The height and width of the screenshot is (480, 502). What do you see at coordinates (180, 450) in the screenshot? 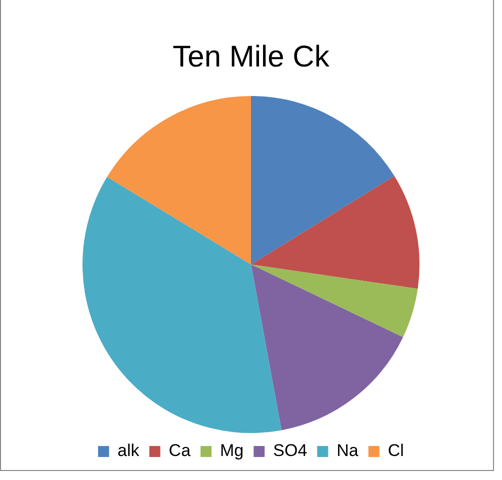
I see `legend-label: Ca` at bounding box center [180, 450].